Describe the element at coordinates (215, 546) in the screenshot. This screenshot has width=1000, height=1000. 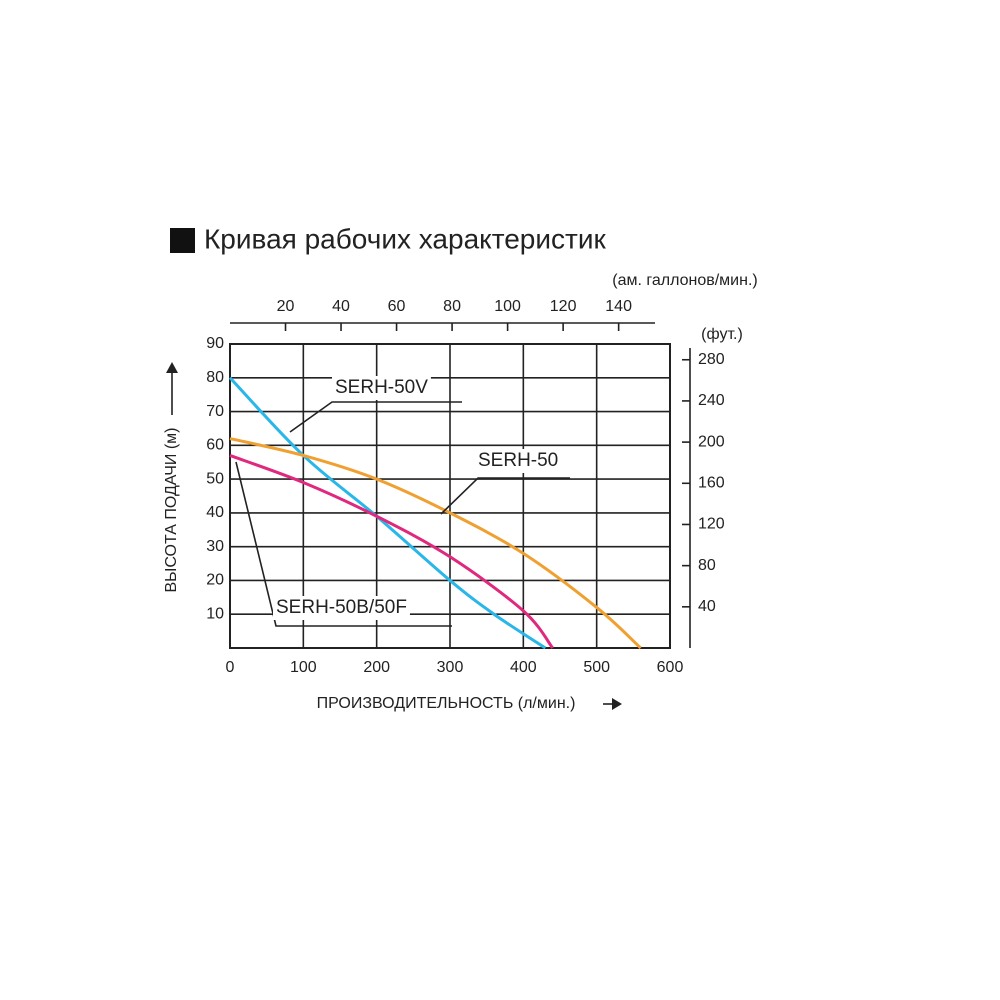
I see `y-tick-label: 30` at that location.